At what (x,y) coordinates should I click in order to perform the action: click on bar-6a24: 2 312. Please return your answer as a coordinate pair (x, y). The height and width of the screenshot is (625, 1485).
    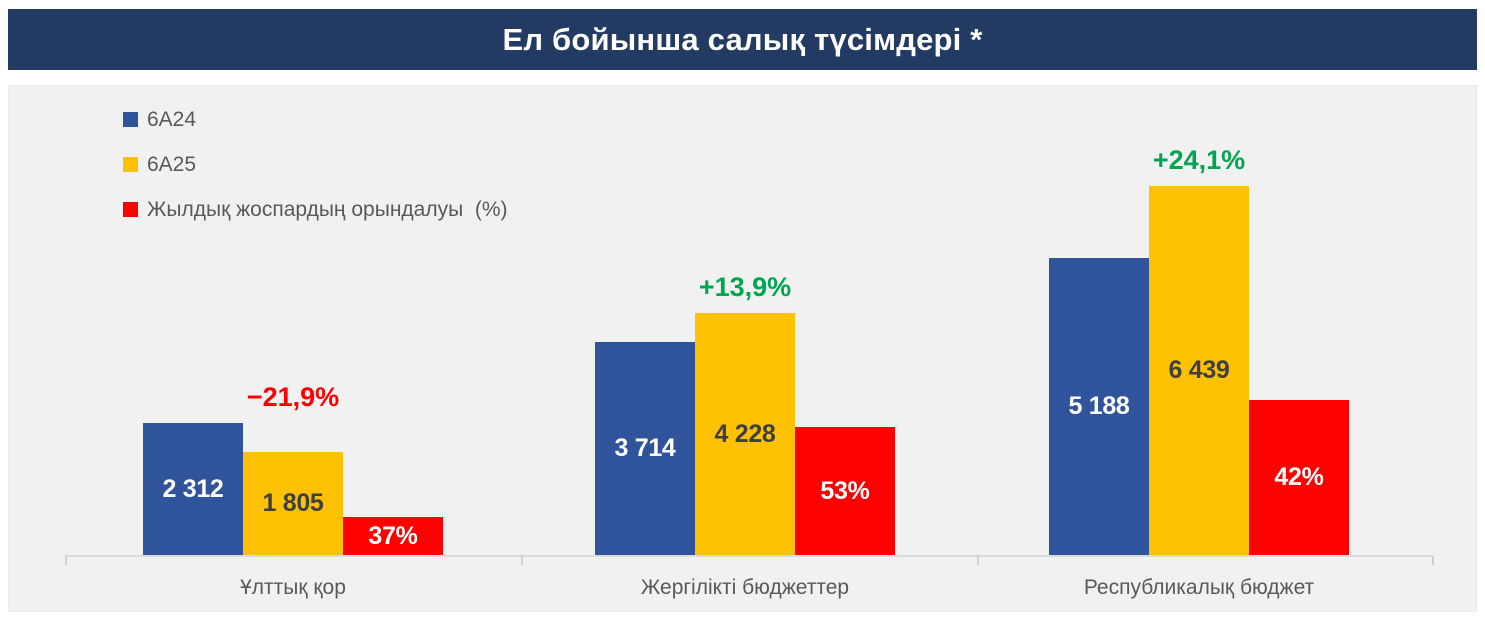
    Looking at the image, I should click on (193, 489).